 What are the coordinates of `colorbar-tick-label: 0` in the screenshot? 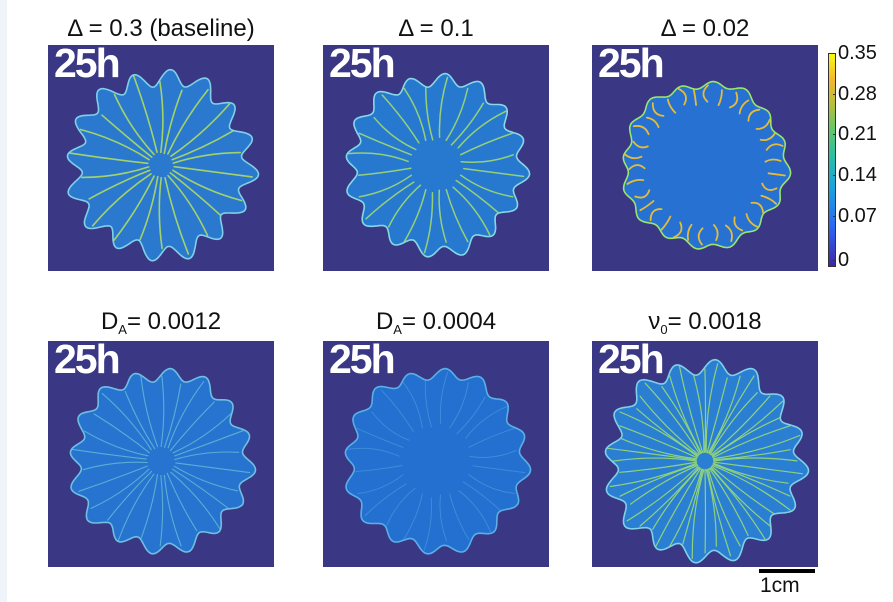 It's located at (843, 260).